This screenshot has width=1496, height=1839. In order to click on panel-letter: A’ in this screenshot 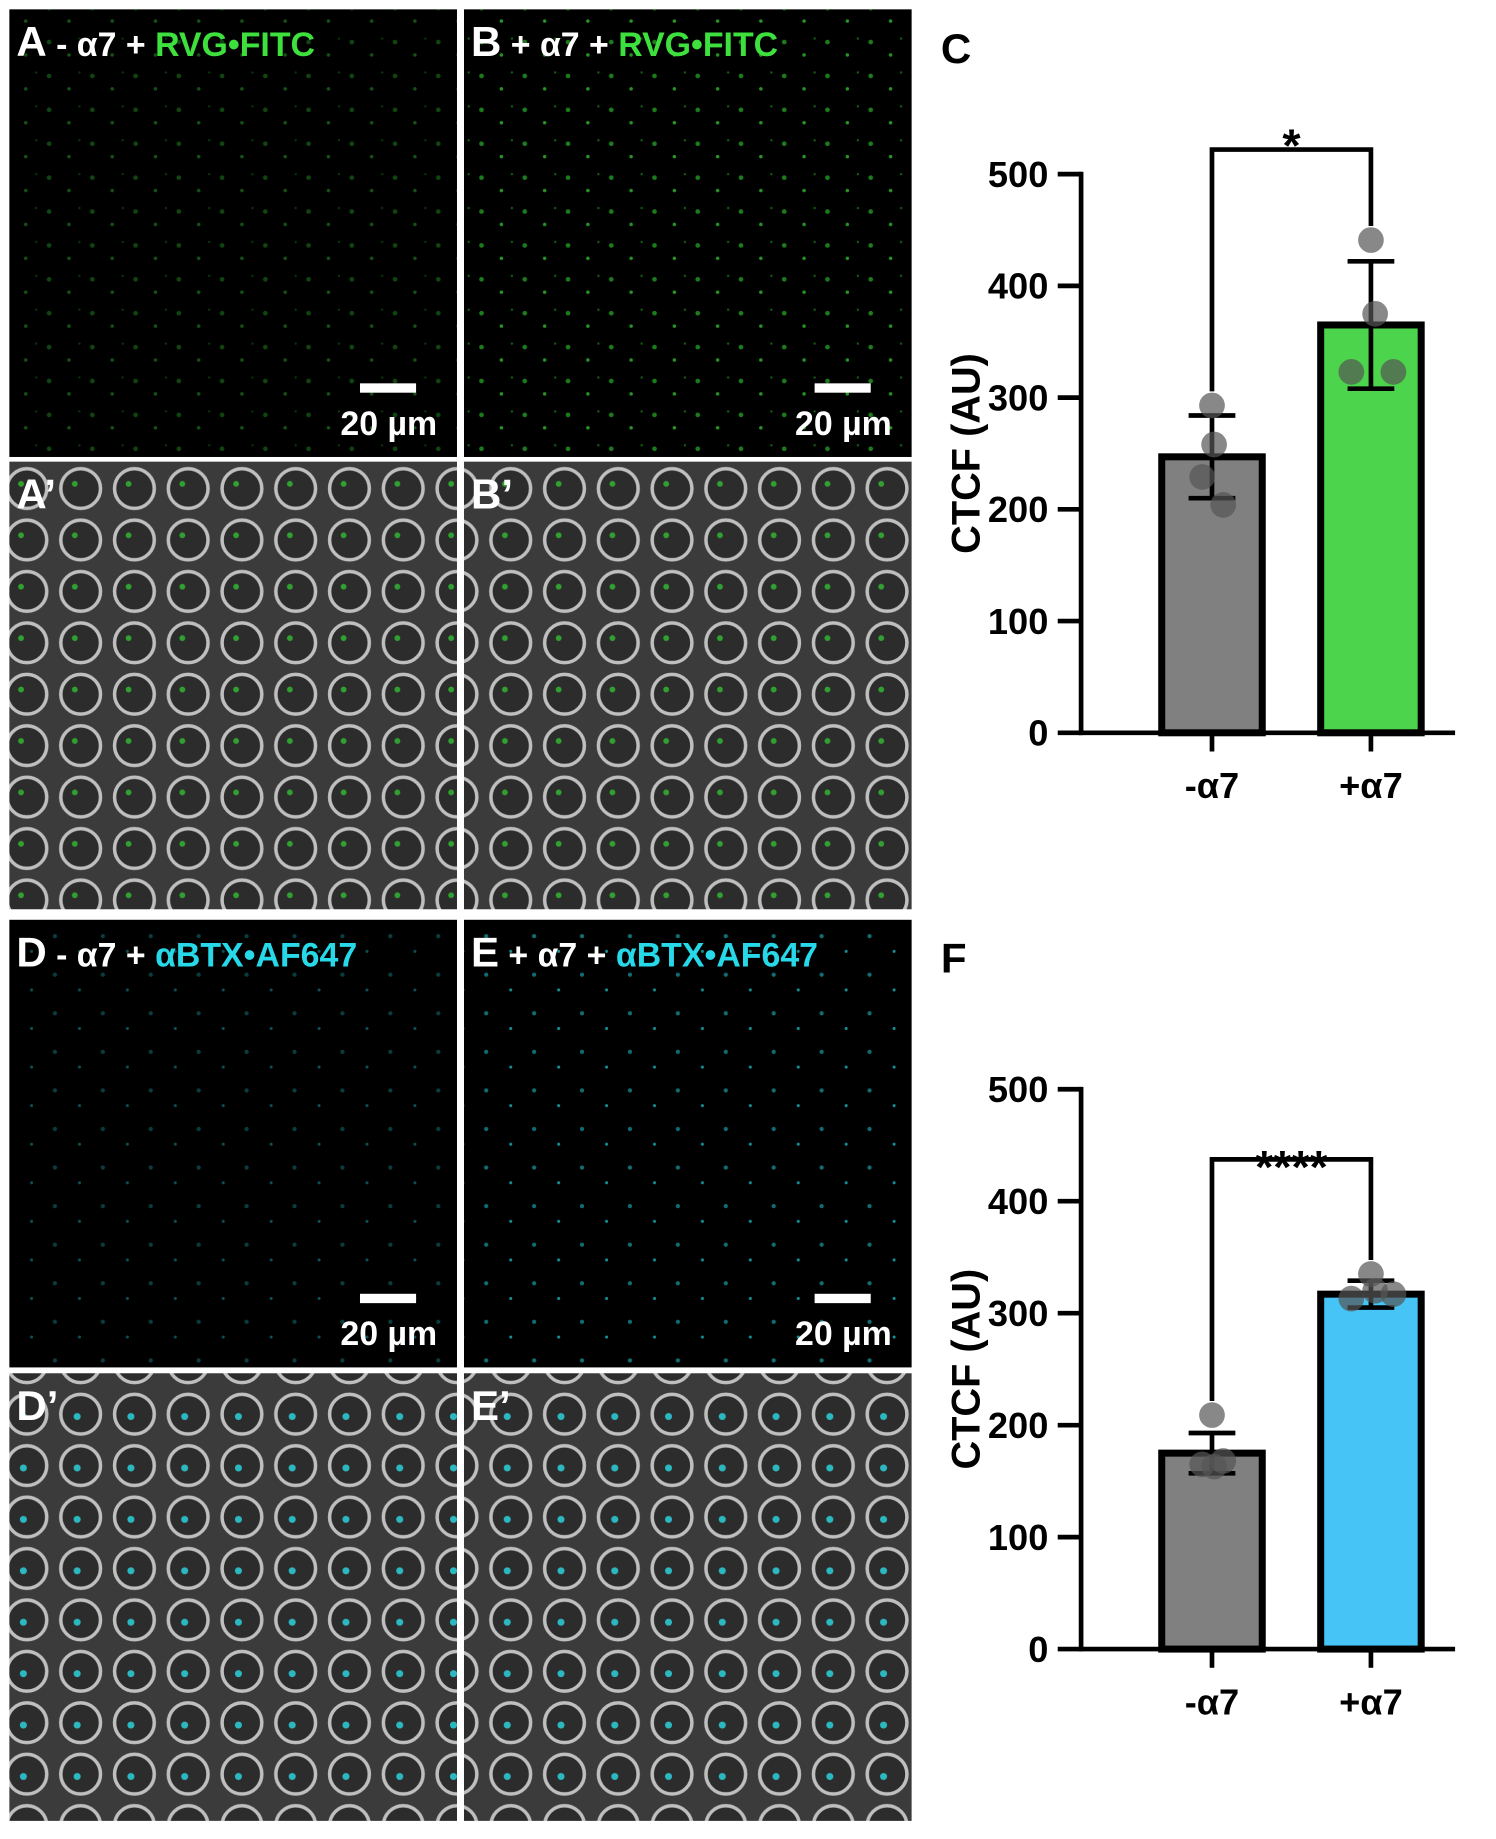, I will do `click(36, 493)`.